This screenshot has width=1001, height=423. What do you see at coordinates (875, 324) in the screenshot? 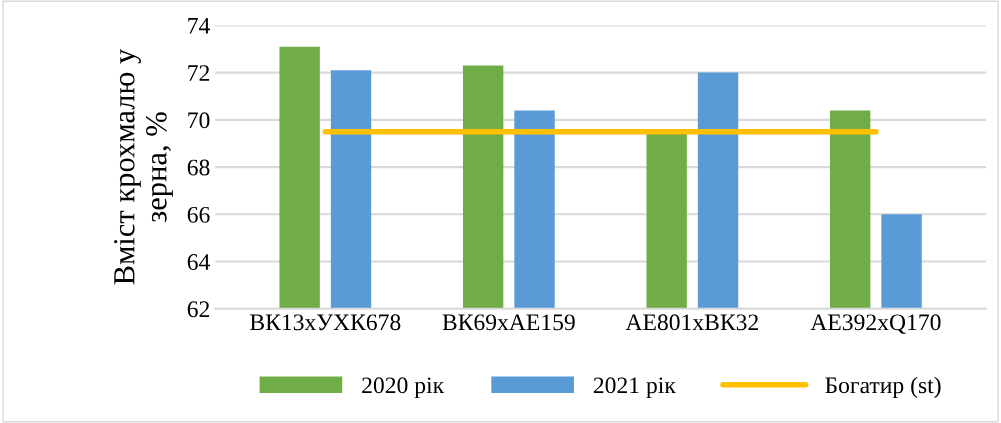
I see `x-tick-label: АЕ392хQ170` at bounding box center [875, 324].